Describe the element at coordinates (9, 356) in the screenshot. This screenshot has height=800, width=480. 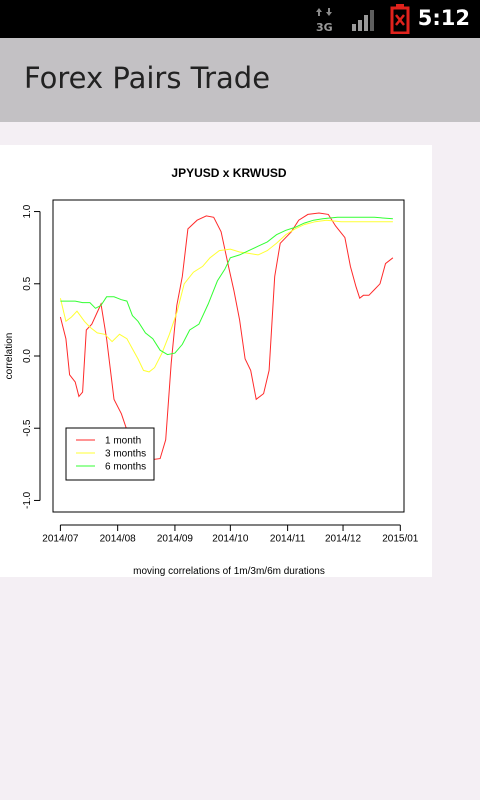
I see `y-axis-label: correlation` at that location.